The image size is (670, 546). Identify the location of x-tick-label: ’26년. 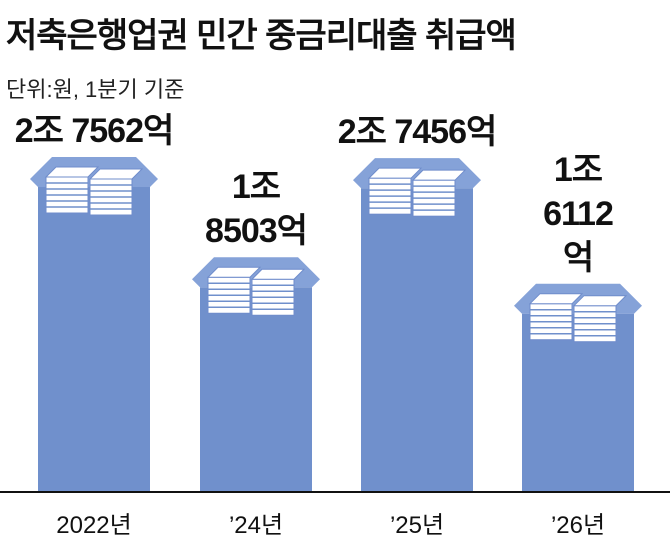
(578, 525).